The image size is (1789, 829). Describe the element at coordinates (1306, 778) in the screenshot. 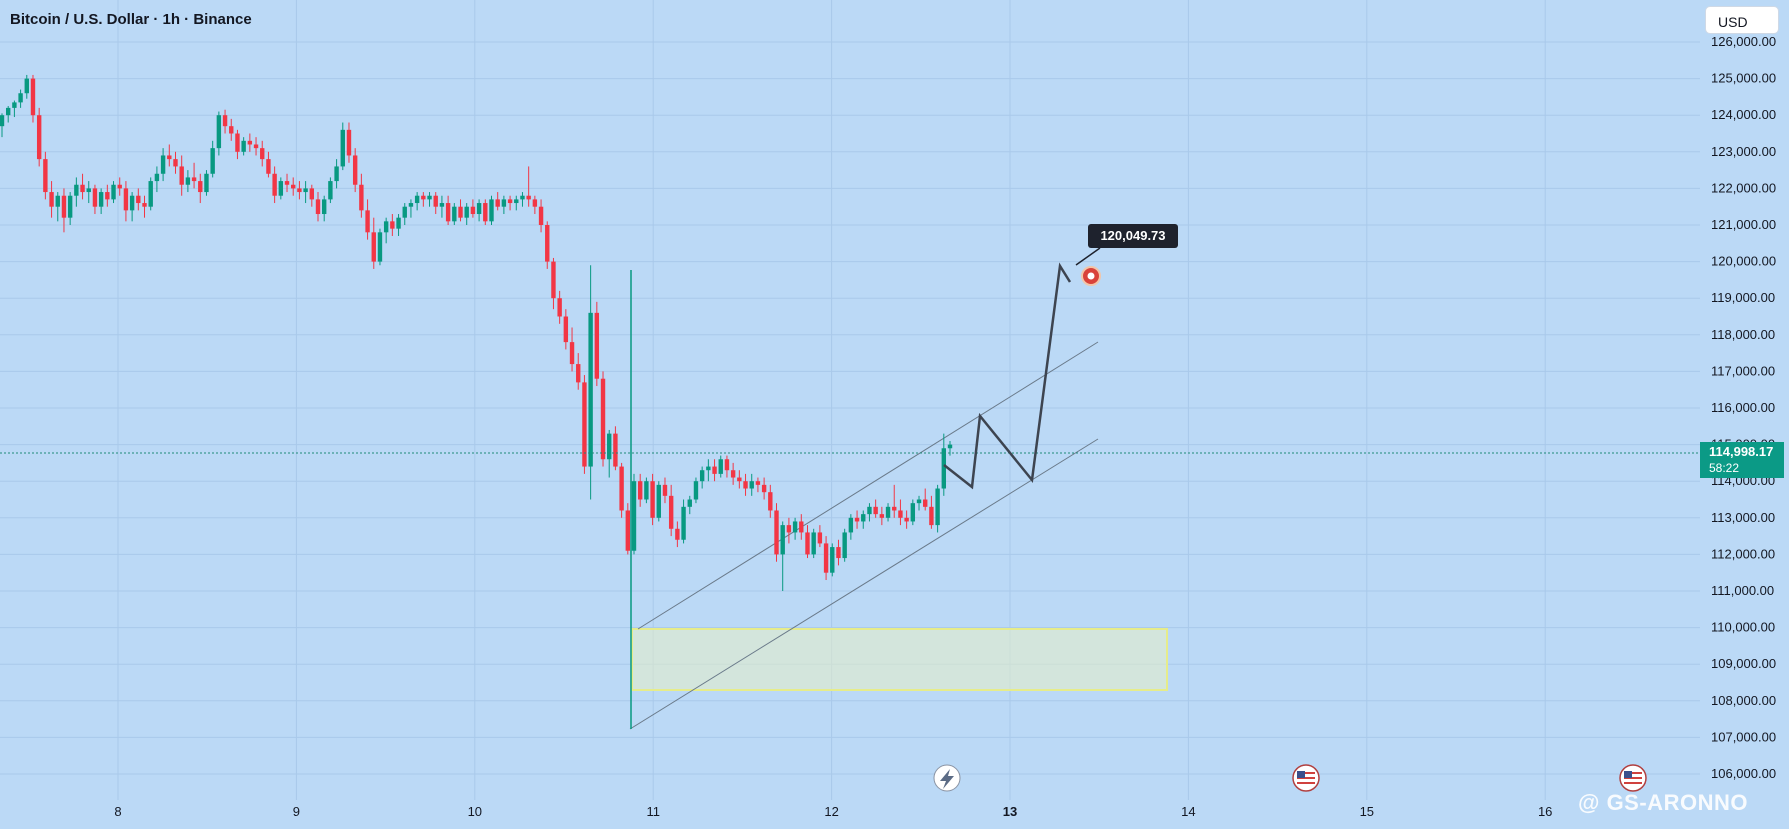

I see `us-economic-event-icon` at that location.